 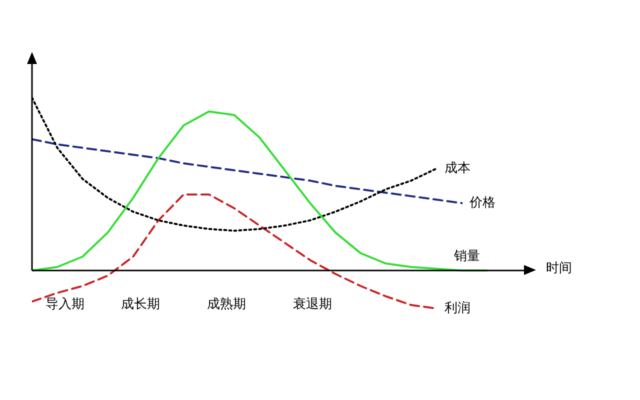 I want to click on series-label: 利润, so click(x=457, y=308).